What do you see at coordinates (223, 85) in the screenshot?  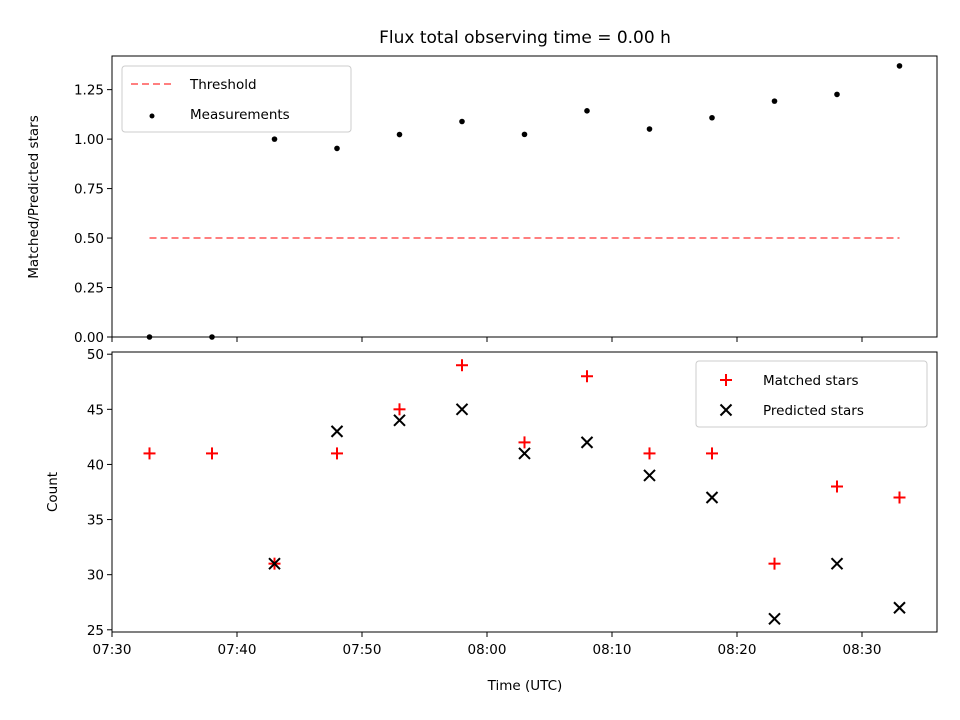 I see `legend-threshold-label: Threshold` at bounding box center [223, 85].